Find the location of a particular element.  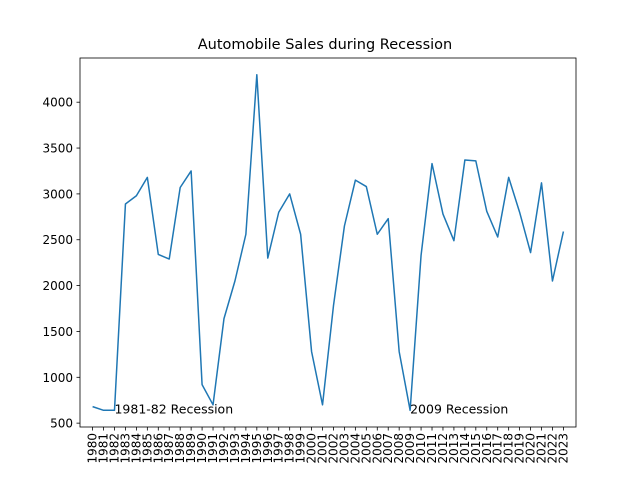

x-tick-label: 2014 is located at coordinates (465, 448).